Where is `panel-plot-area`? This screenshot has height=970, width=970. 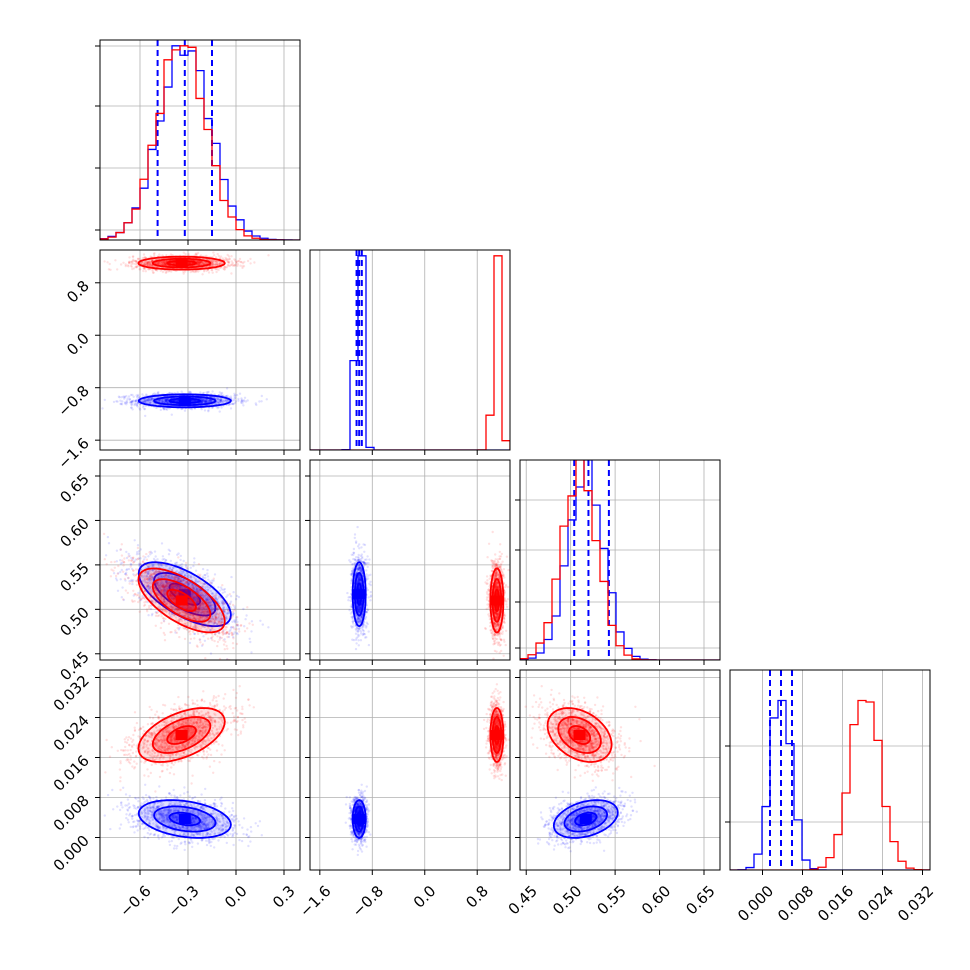 panel-plot-area is located at coordinates (410, 350).